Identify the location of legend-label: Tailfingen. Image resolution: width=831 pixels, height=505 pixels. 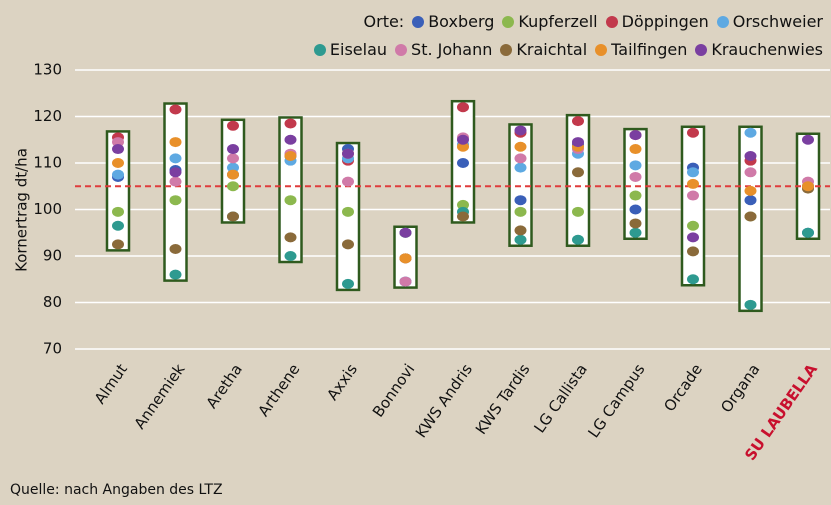
(649, 49).